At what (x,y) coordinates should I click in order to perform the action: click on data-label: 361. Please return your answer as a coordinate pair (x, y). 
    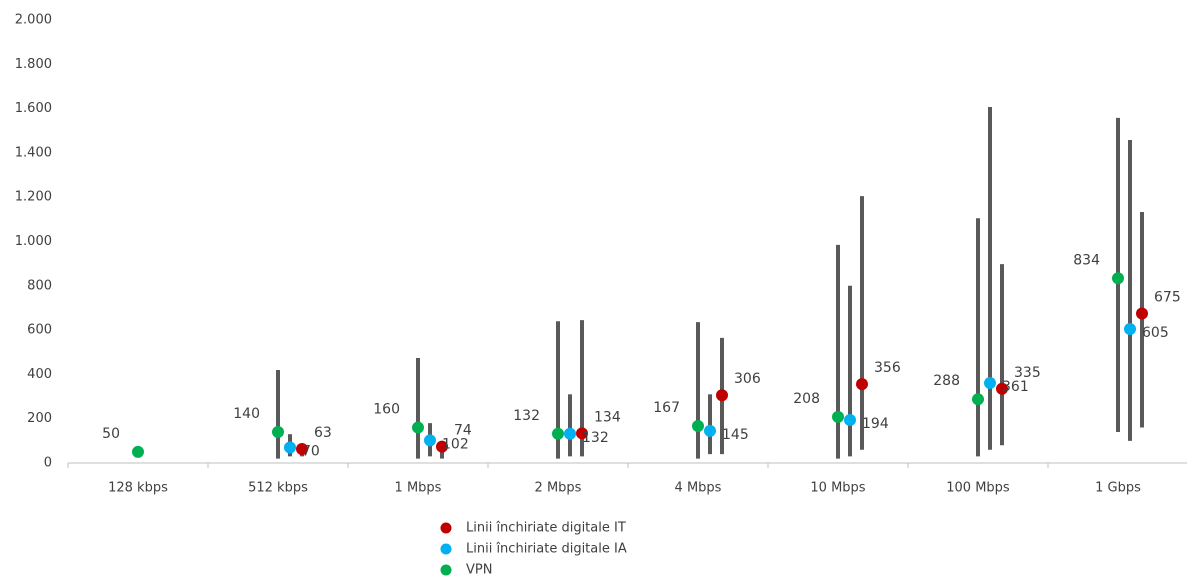
    Looking at the image, I should click on (1015, 387).